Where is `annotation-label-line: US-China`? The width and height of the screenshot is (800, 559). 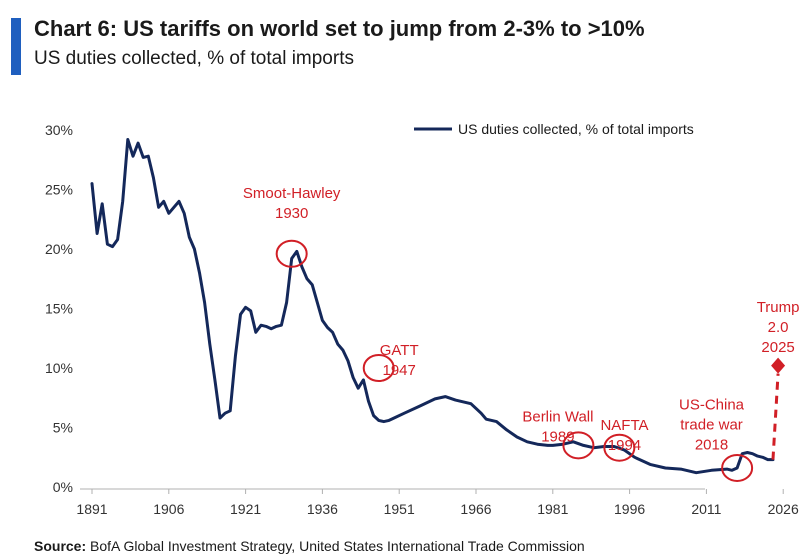
annotation-label-line: US-China is located at coordinates (712, 405).